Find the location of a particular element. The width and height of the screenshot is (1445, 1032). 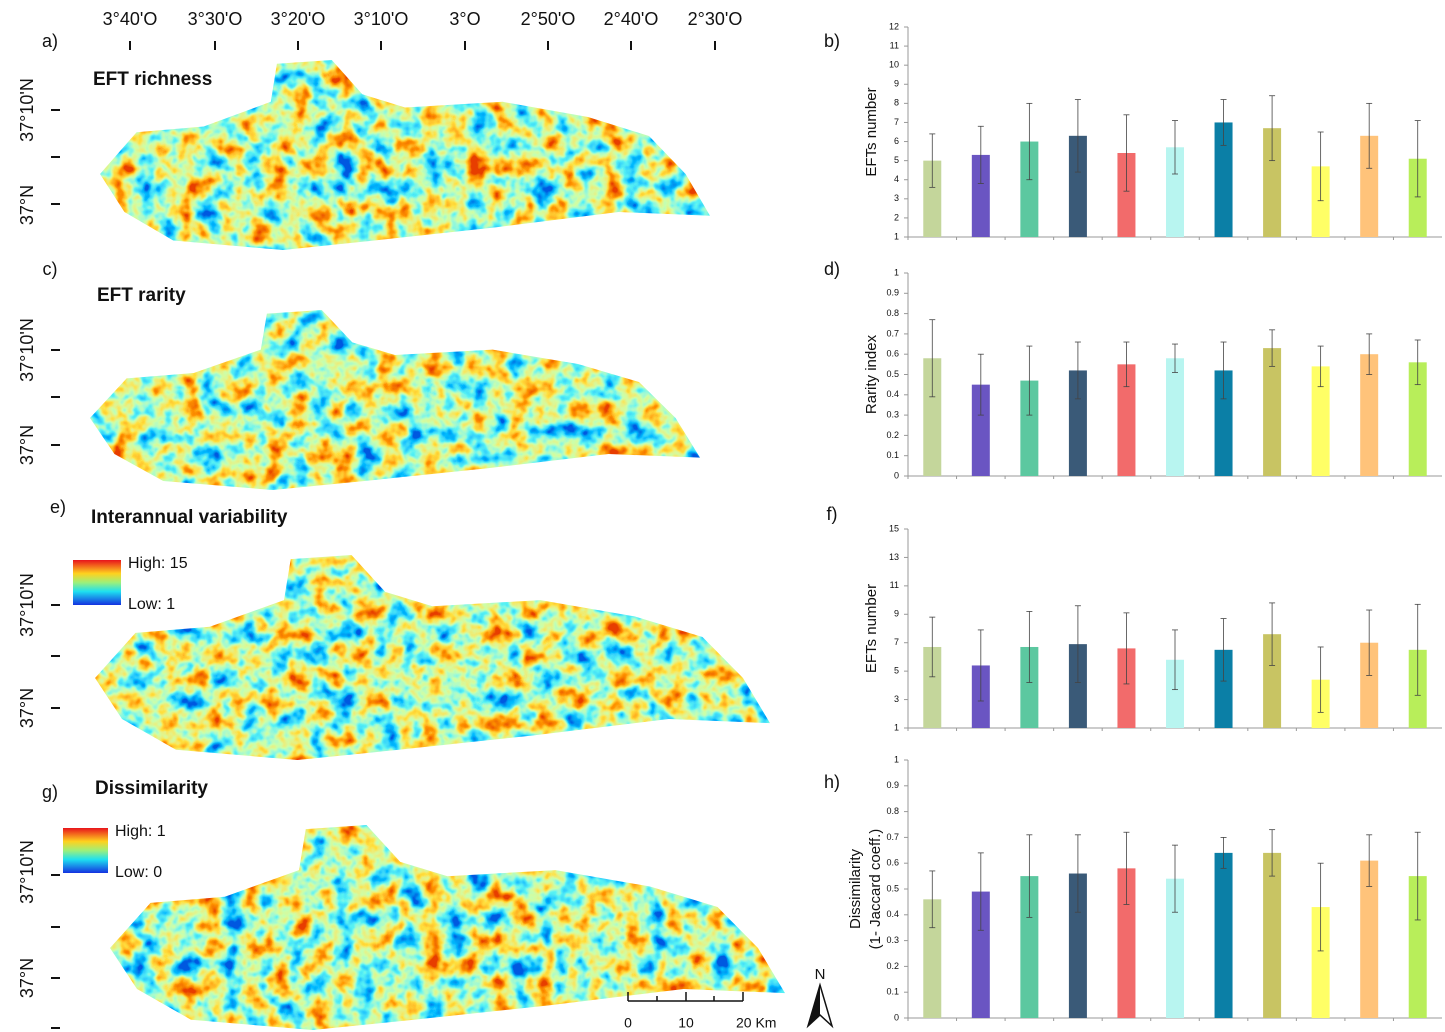

y-axis-title: Rarity index is located at coordinates (871, 374).